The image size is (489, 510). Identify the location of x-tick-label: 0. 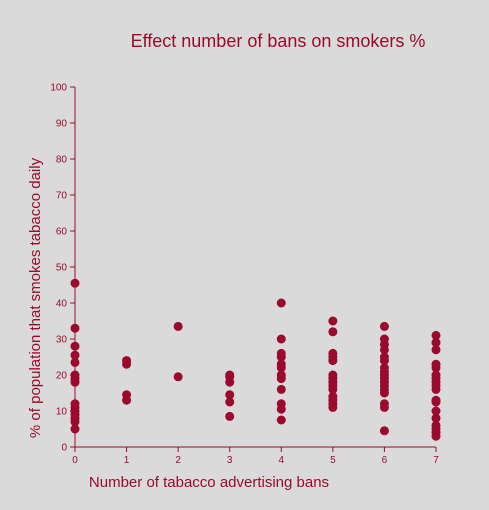
(75, 460).